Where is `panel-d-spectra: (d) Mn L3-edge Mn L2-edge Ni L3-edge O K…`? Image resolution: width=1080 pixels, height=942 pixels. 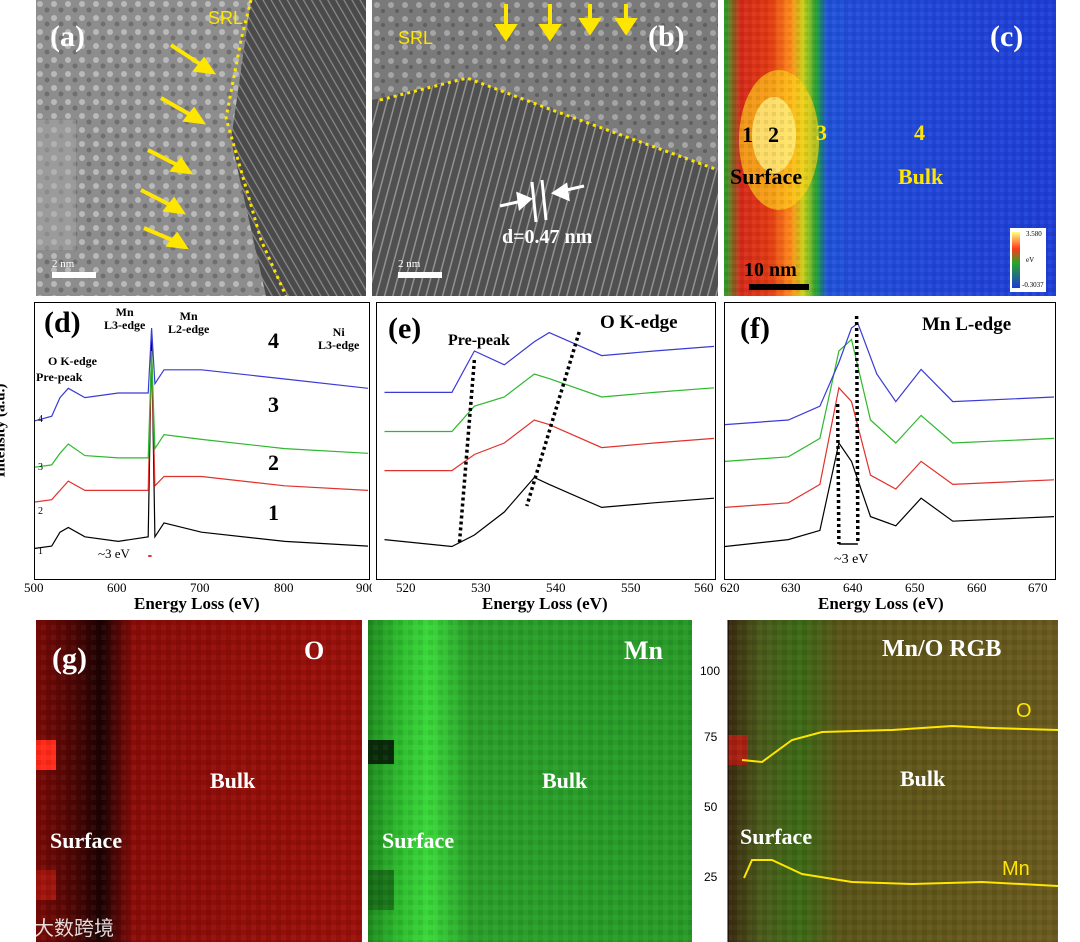 panel-d-spectra: (d) Mn L3-edge Mn L2-edge Ni L3-edge O K… is located at coordinates (186, 457).